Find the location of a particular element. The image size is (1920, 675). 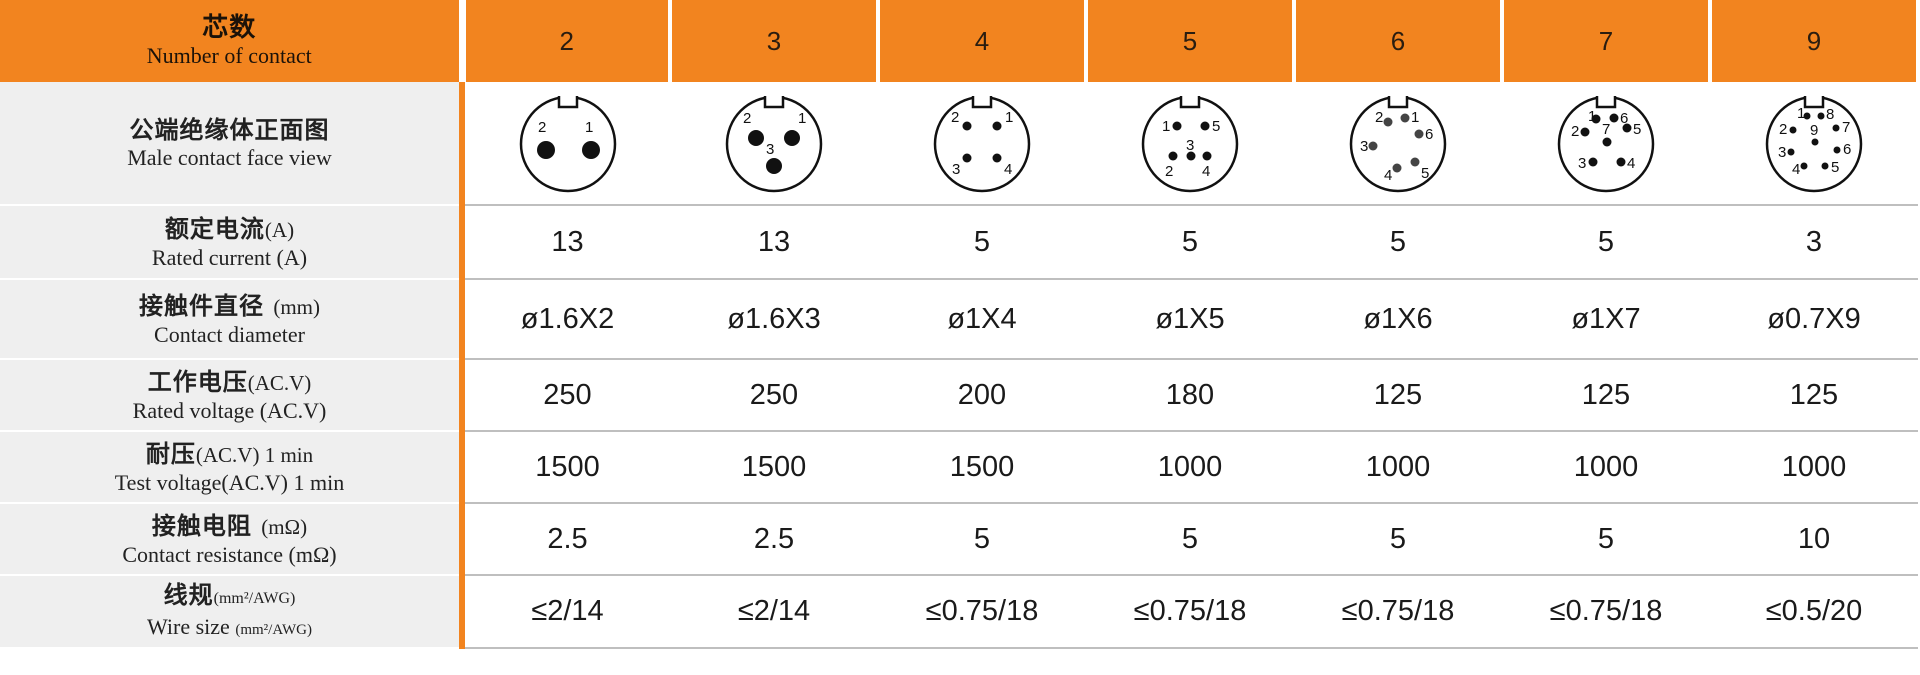

contact-diameter-label-en: Contact diameter is located at coordinates (229, 334).